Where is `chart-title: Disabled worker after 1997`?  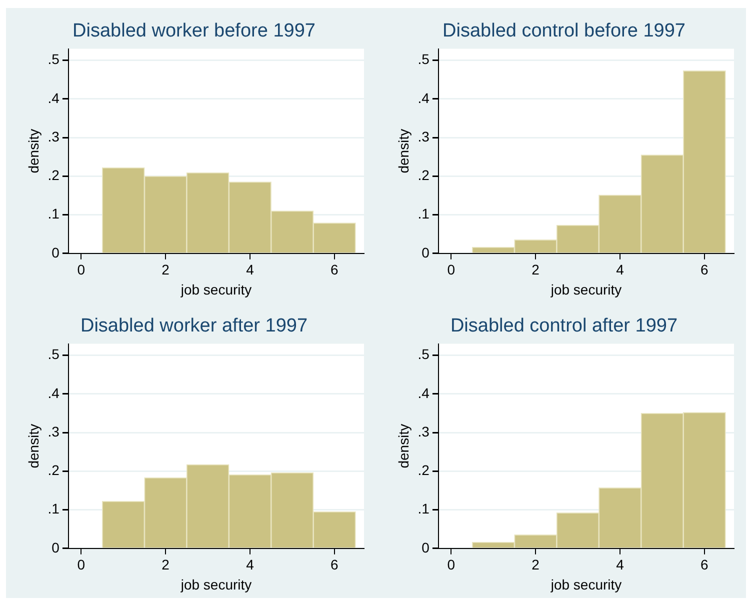 chart-title: Disabled worker after 1997 is located at coordinates (194, 326).